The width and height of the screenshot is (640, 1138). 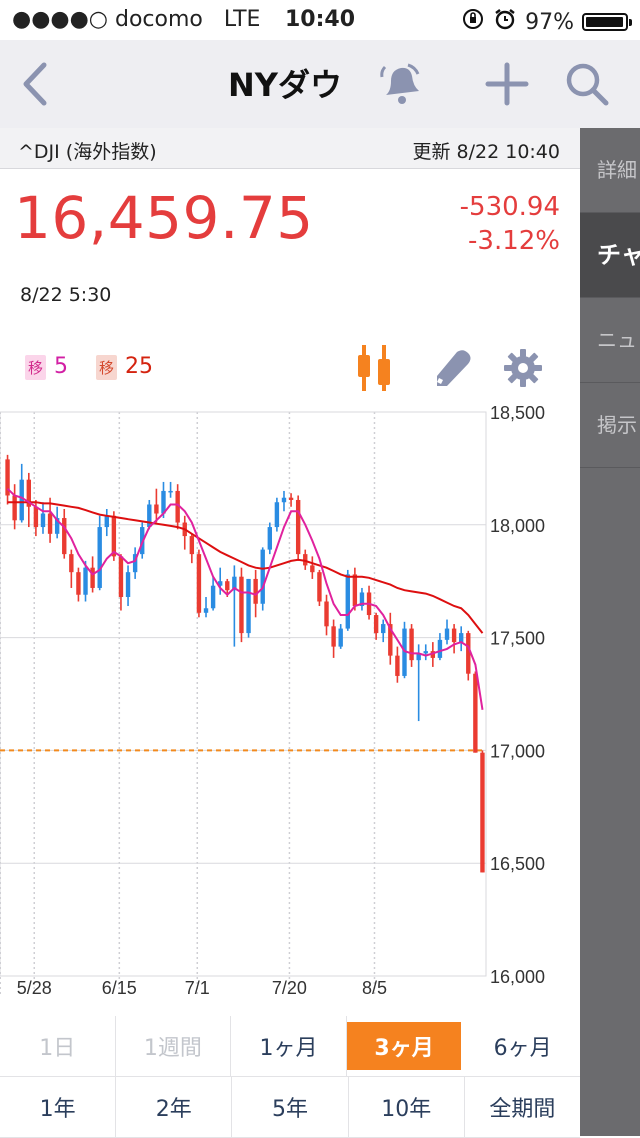 I want to click on bell-icon, so click(x=400, y=83).